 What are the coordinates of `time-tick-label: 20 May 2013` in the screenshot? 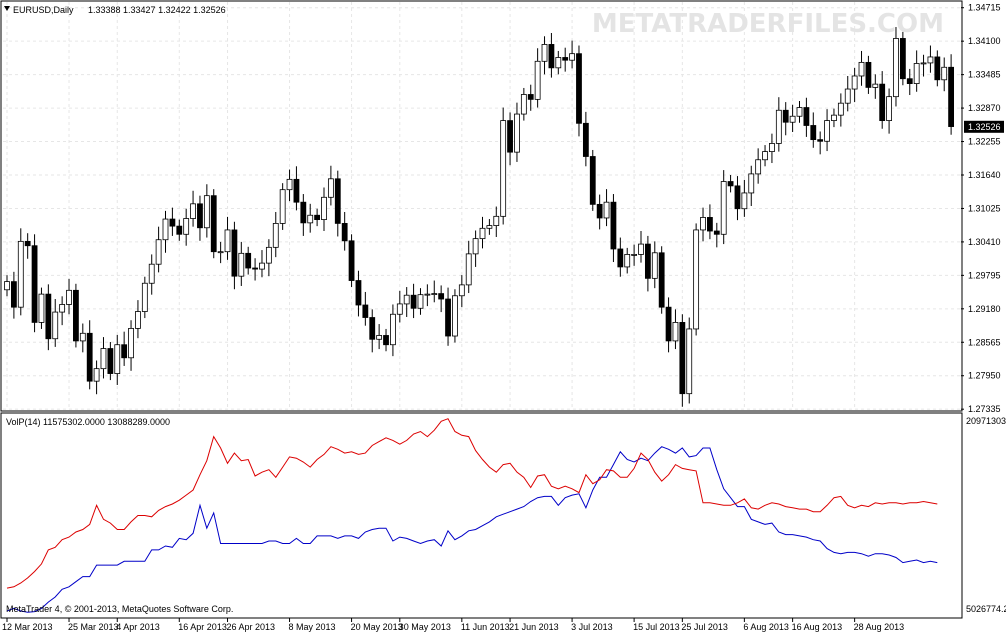 It's located at (377, 627).